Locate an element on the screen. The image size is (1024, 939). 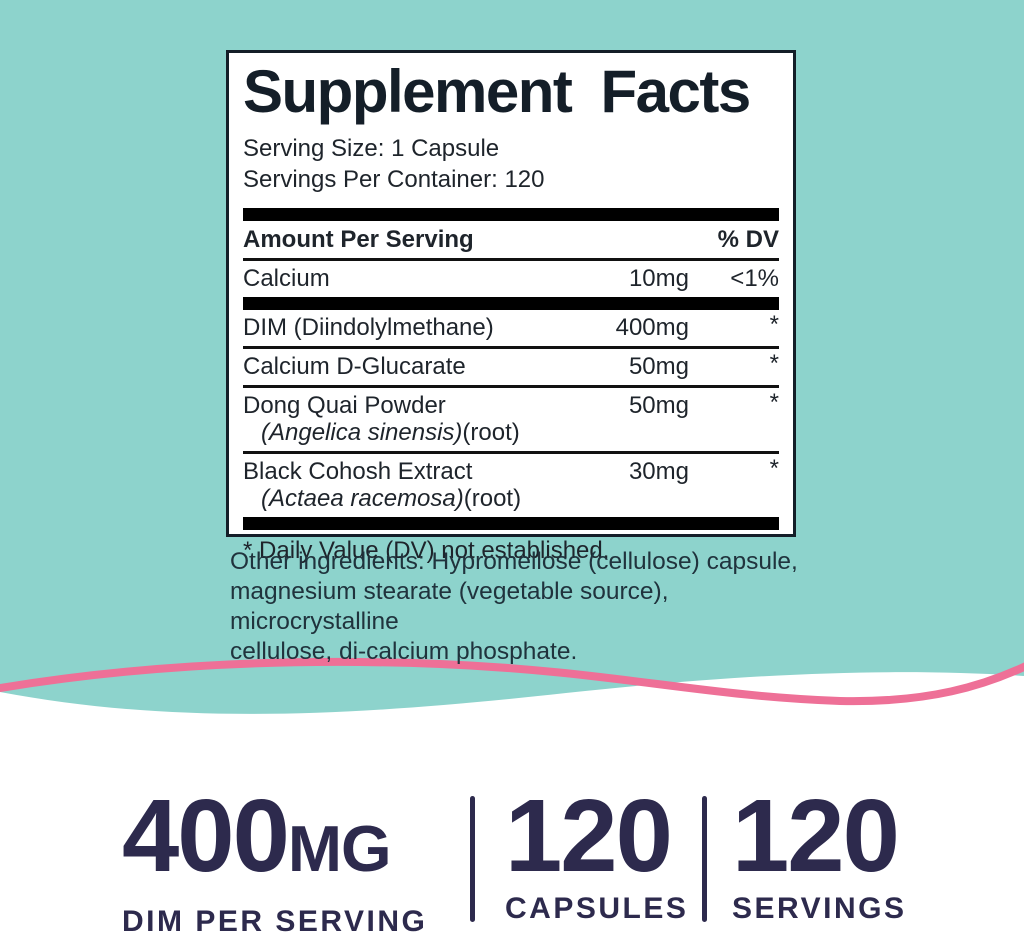
stat-dim-per-serving: 400MG DIM PER SERVING is located at coordinates (275, 861).